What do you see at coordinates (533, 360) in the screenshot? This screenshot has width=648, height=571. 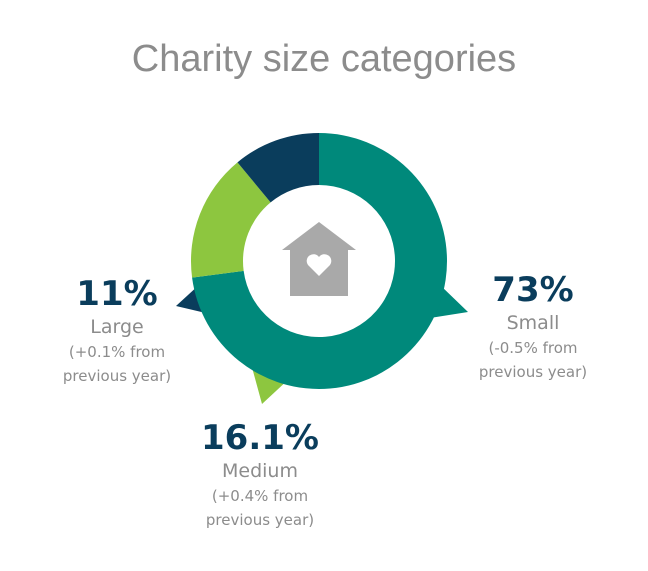 I see `change-note: (-0.5% from previous year)` at bounding box center [533, 360].